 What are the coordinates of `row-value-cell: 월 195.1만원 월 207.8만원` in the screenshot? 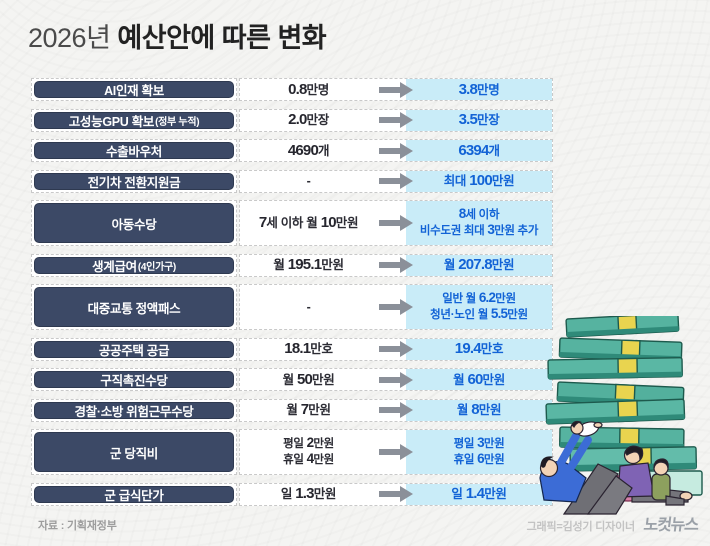 It's located at (396, 265).